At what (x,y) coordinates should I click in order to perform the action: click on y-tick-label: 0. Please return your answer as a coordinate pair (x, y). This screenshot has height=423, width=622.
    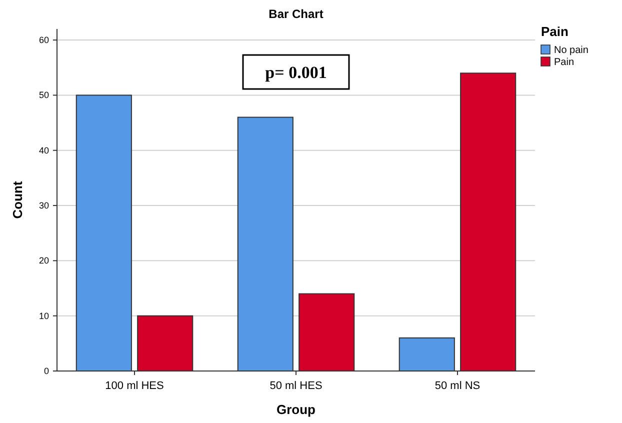
    Looking at the image, I should click on (46, 371).